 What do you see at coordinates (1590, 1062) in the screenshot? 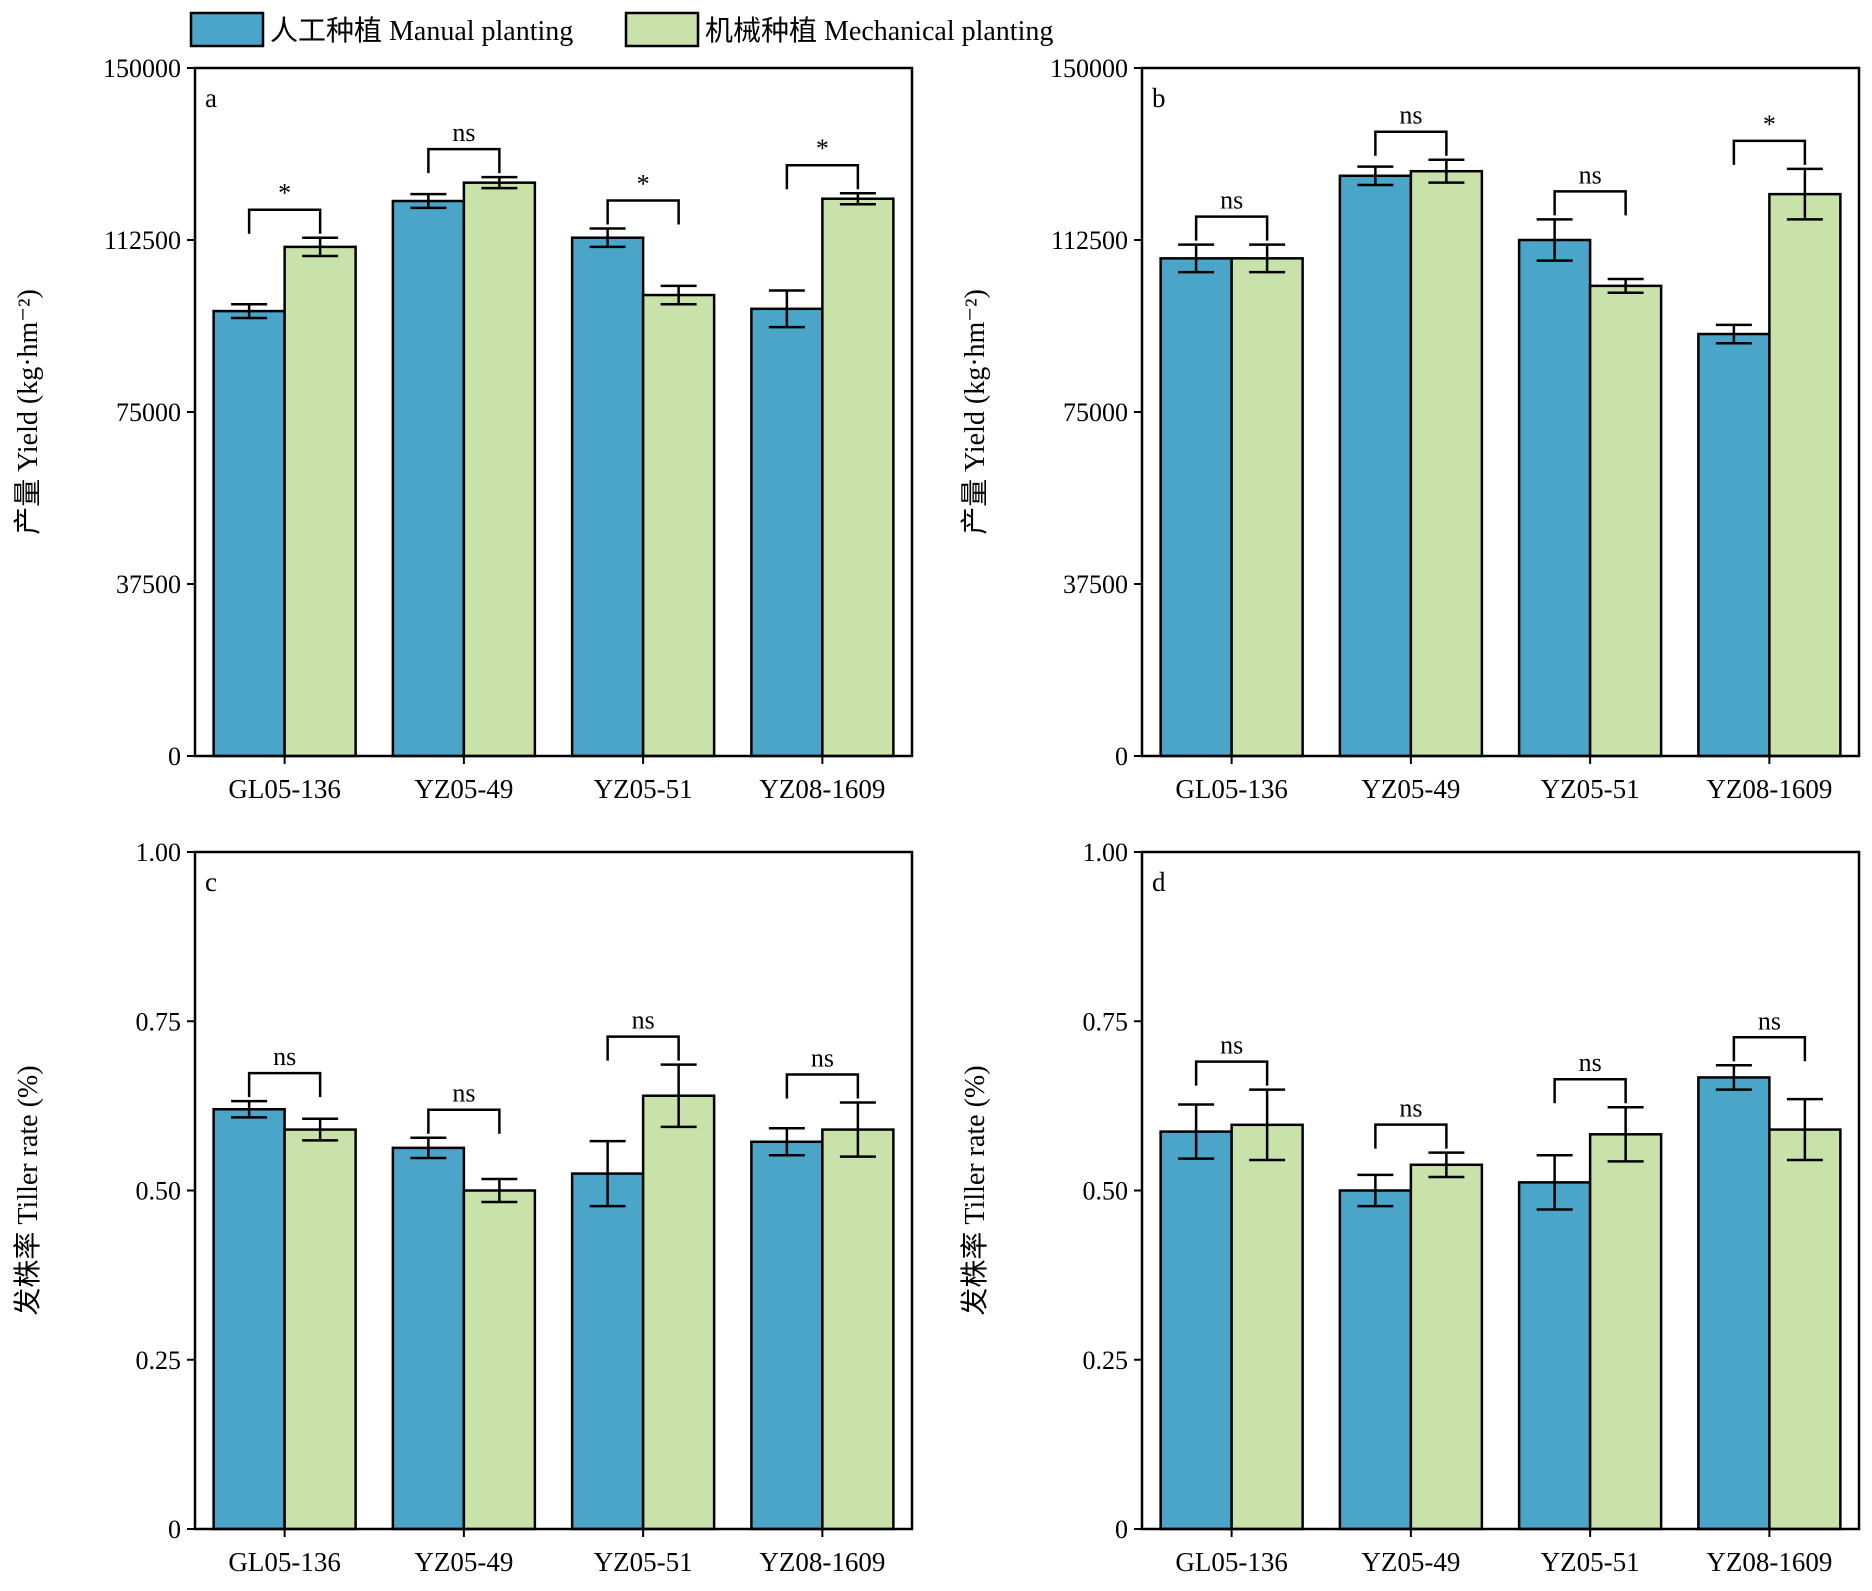
I see `significance-label-d-3: ns` at bounding box center [1590, 1062].